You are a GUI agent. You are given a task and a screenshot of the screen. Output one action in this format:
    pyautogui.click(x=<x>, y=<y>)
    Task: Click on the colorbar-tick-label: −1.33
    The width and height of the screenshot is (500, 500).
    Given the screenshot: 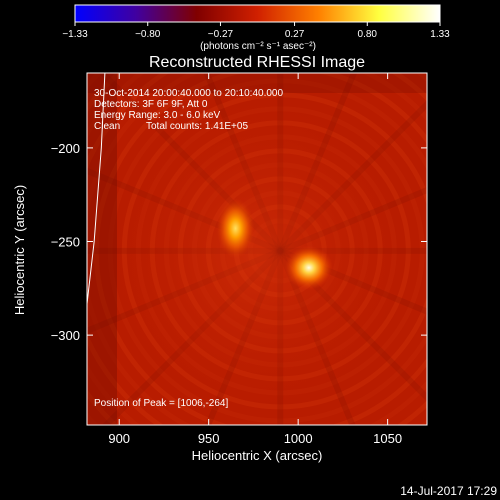 What is the action you would take?
    pyautogui.click(x=75, y=34)
    